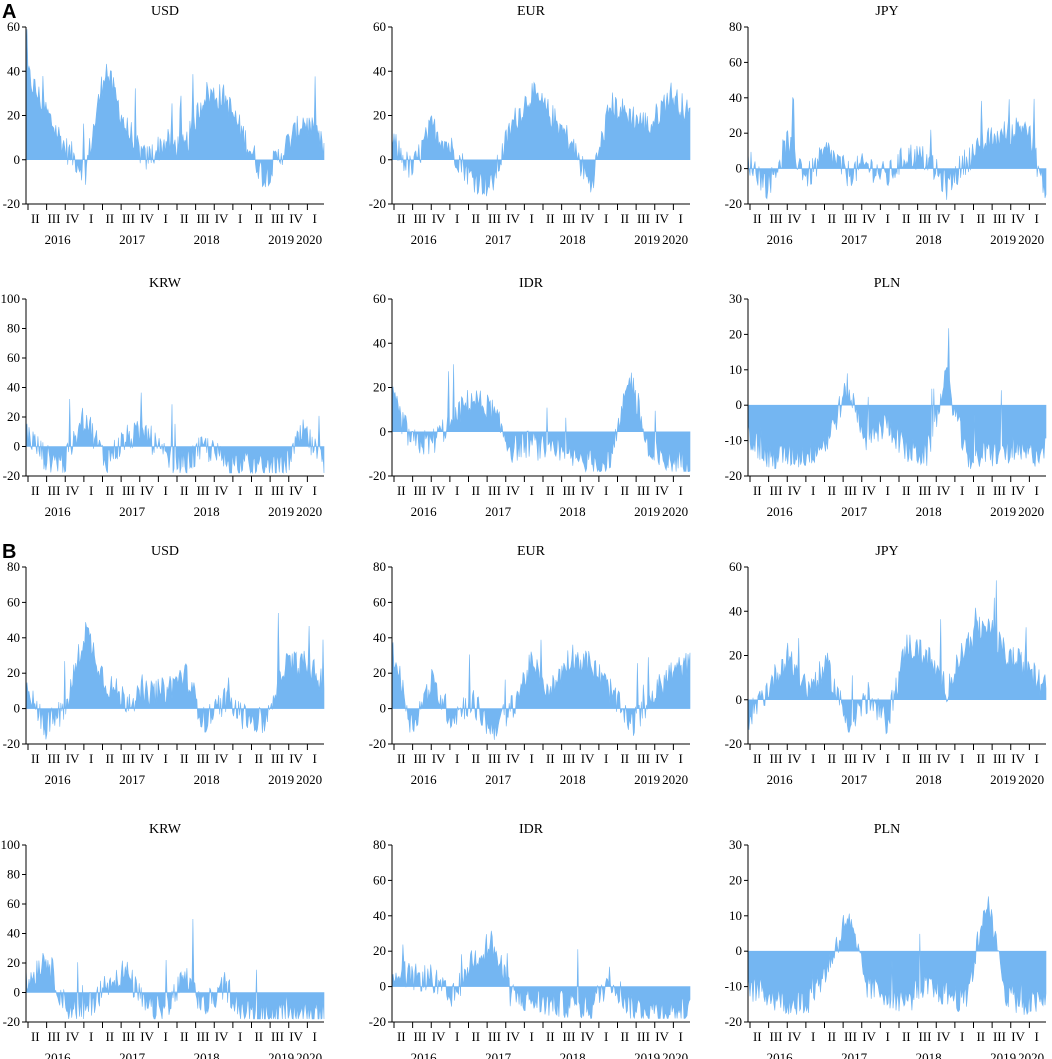  Describe the element at coordinates (531, 283) in the screenshot. I see `chart-title: IDR` at that location.